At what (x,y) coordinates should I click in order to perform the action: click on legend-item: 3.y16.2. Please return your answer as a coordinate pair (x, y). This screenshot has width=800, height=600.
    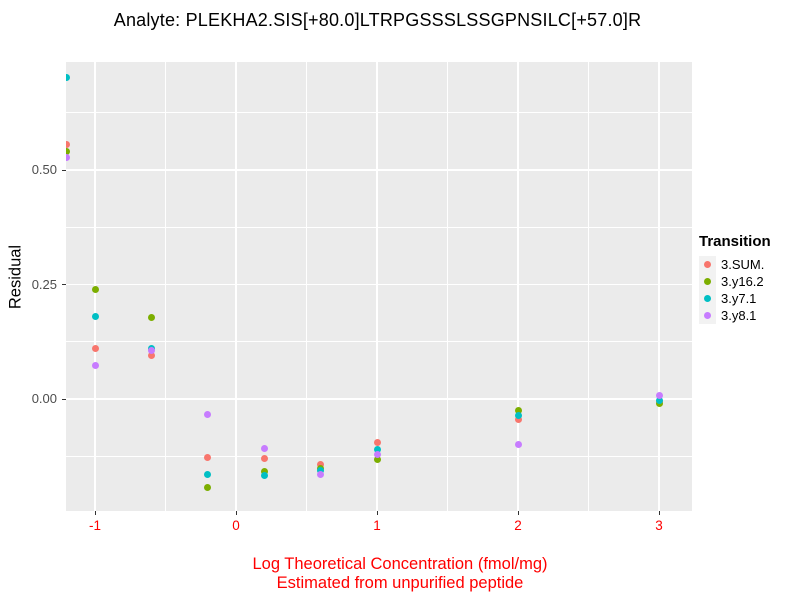
    Looking at the image, I should click on (735, 281).